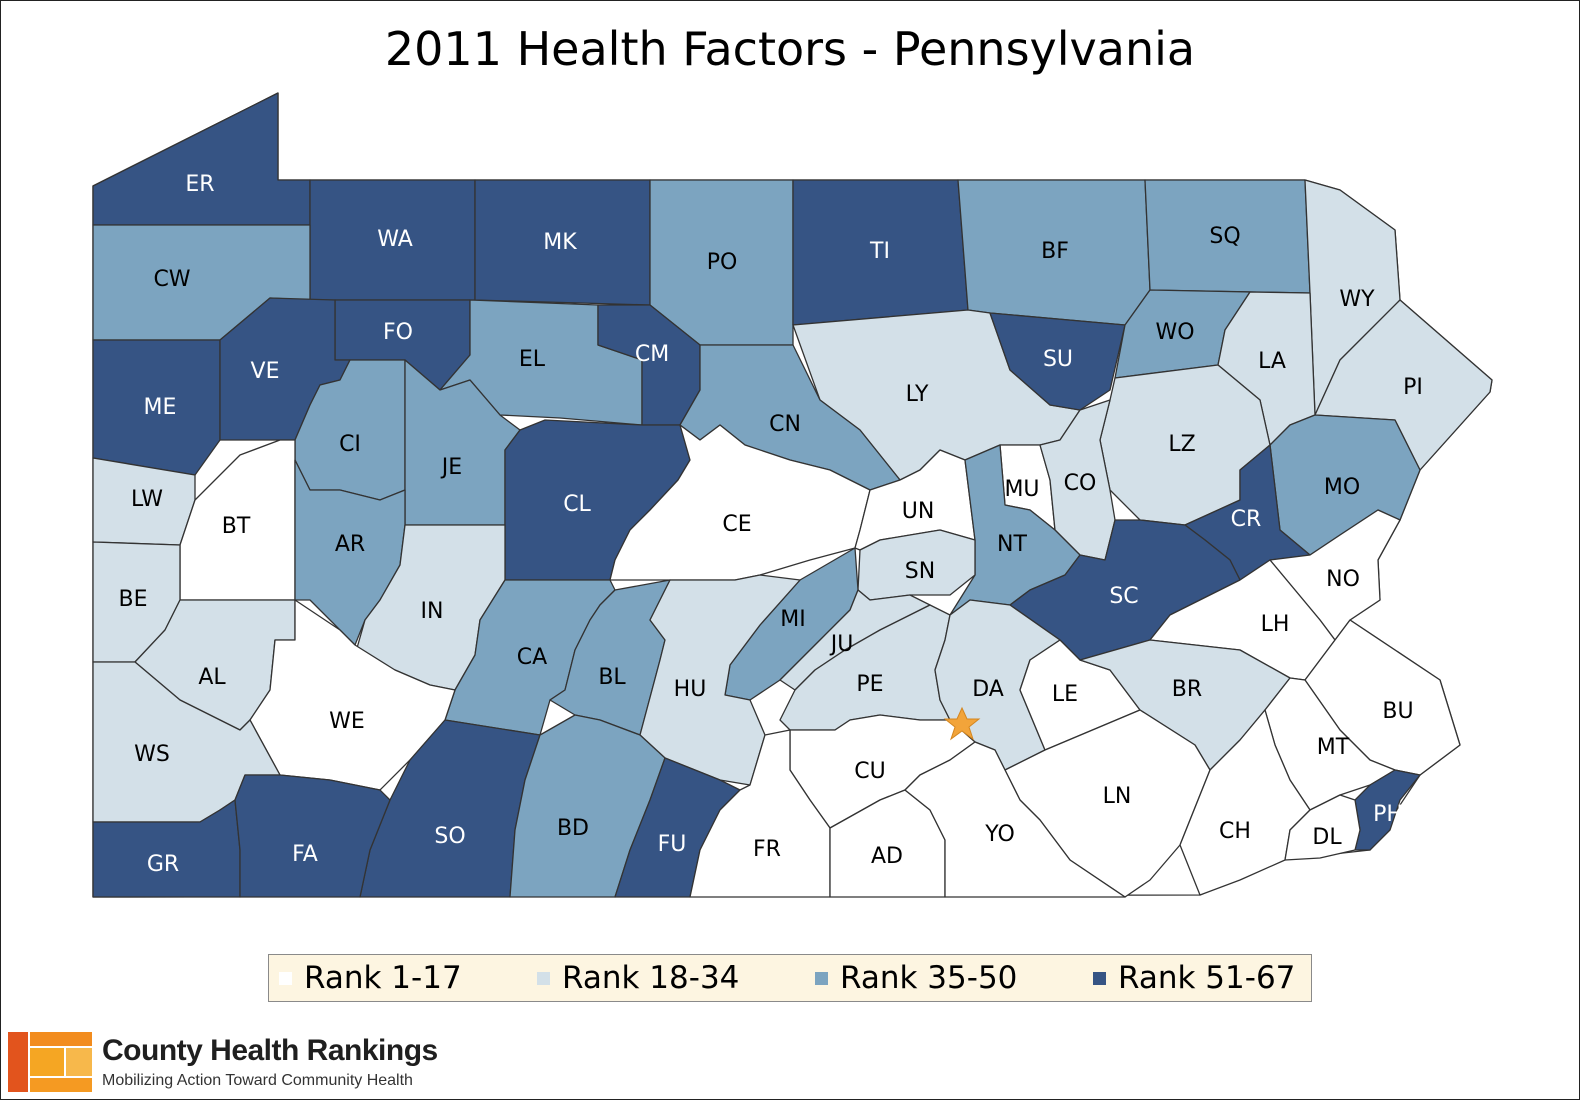  Describe the element at coordinates (160, 407) in the screenshot. I see `county-label-me: ME` at that location.